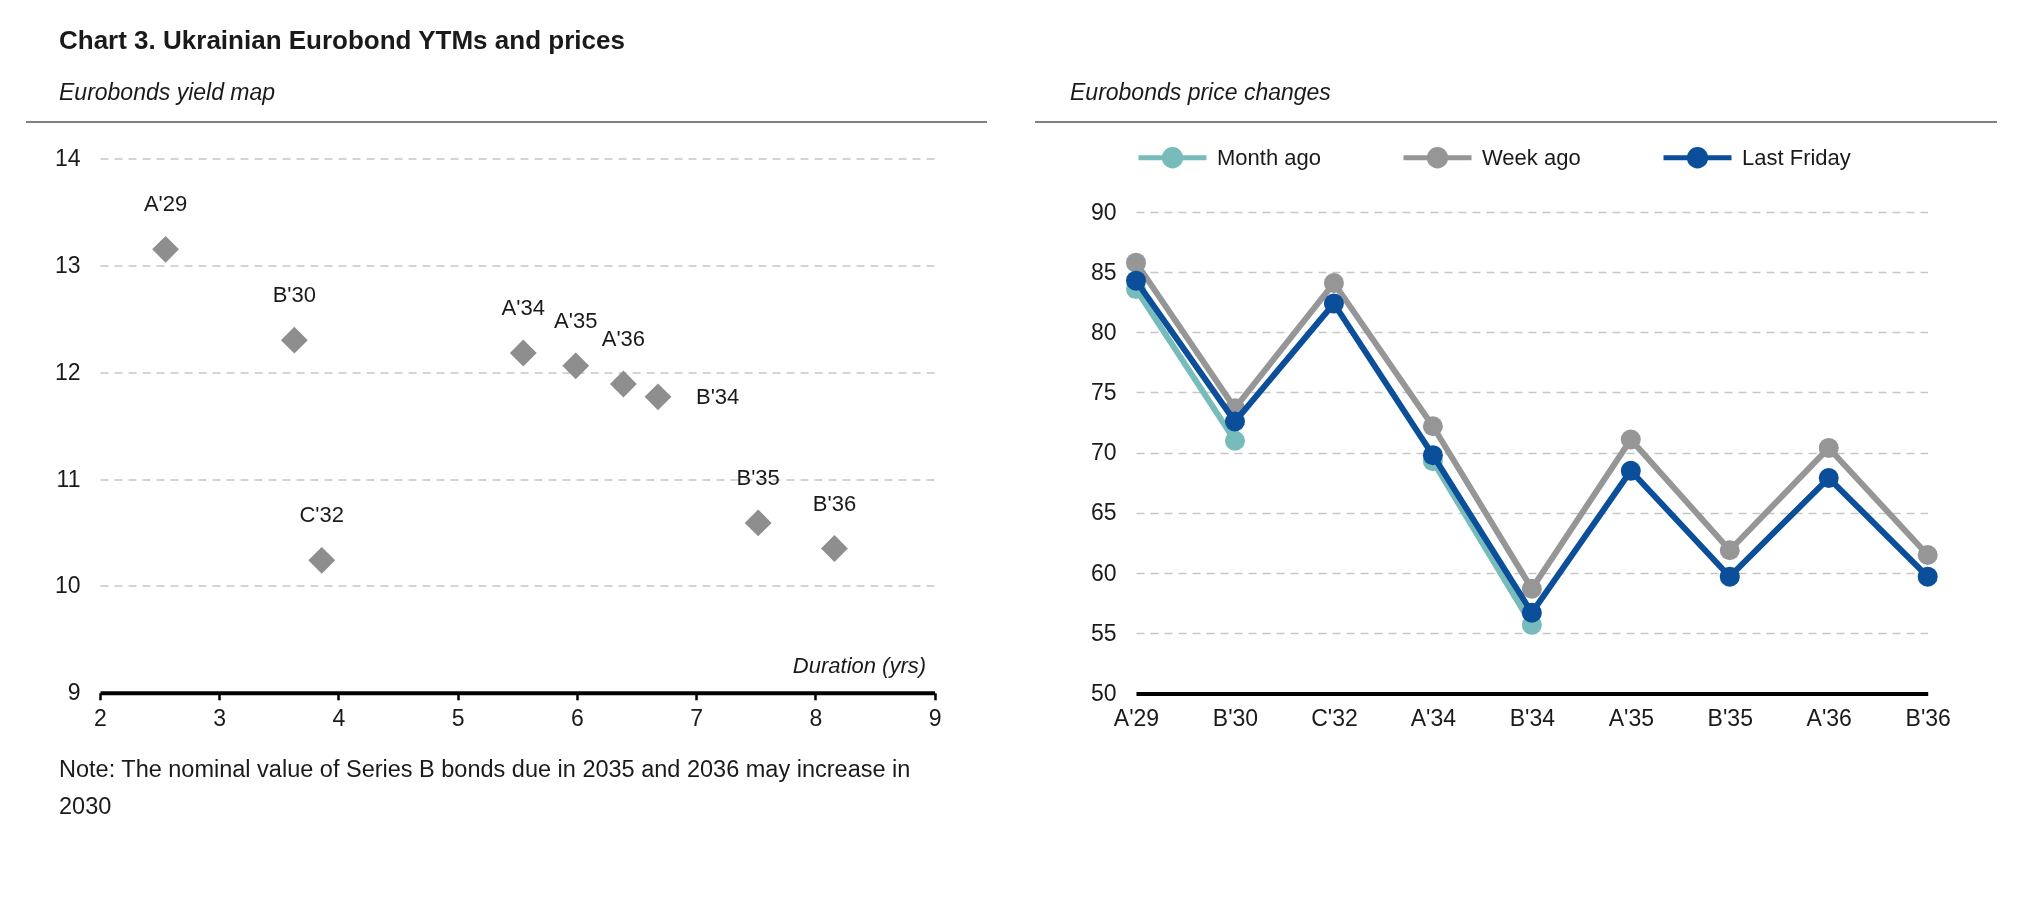 The image size is (2023, 907). I want to click on x-tick-label: B'34, so click(1532, 717).